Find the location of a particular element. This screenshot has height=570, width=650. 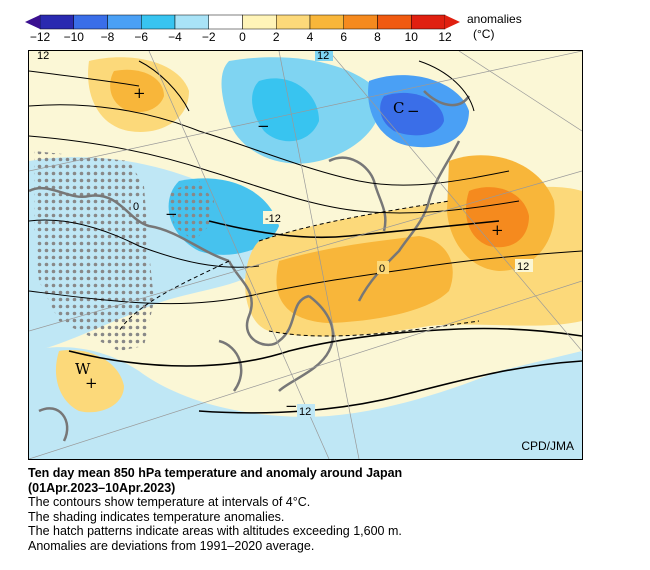

colorbar-left-arrow is located at coordinates (32, 22).